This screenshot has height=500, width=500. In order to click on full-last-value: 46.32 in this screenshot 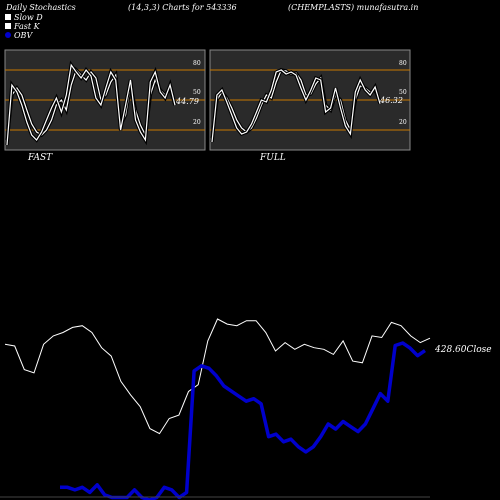, I will do `click(391, 100)`.